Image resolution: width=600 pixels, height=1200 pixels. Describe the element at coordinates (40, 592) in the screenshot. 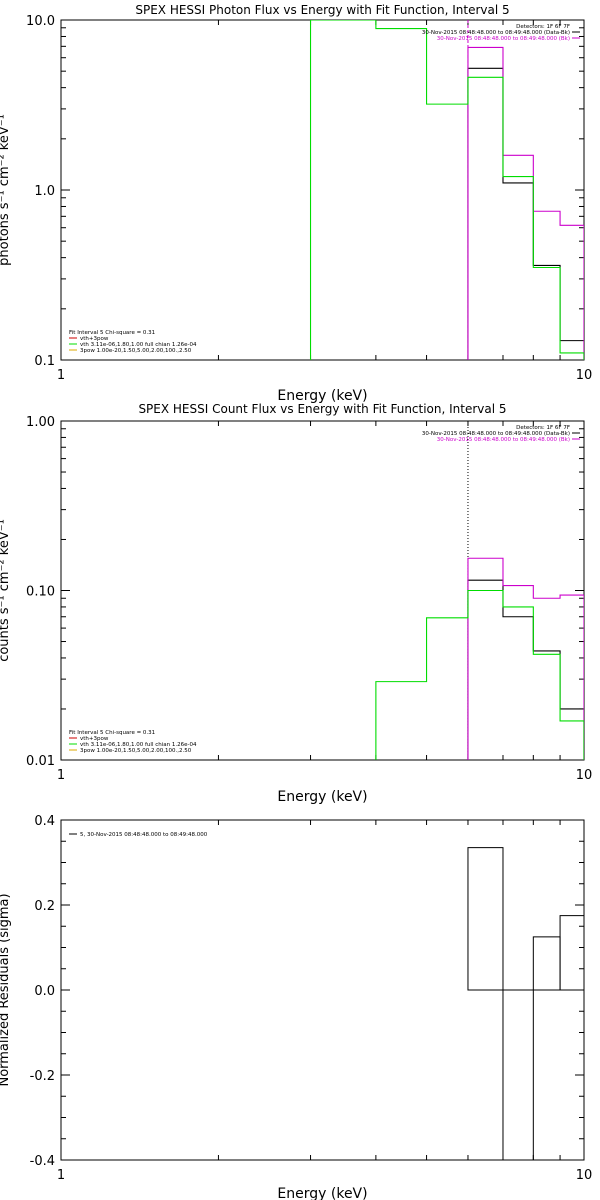

I see `y-tick-label: 0.10` at that location.